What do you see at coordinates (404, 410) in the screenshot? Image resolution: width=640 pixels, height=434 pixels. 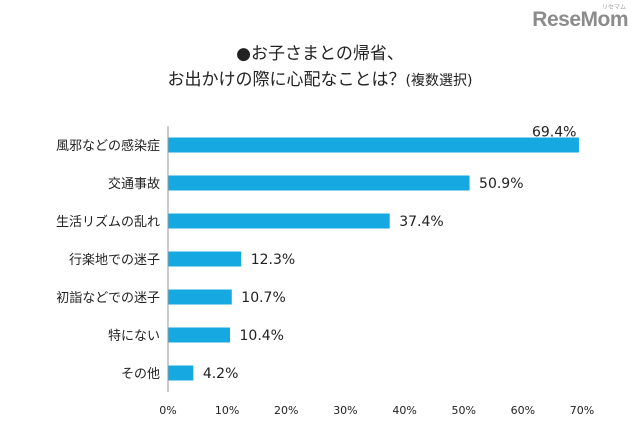 I see `x-tick-label: 40%` at bounding box center [404, 410].